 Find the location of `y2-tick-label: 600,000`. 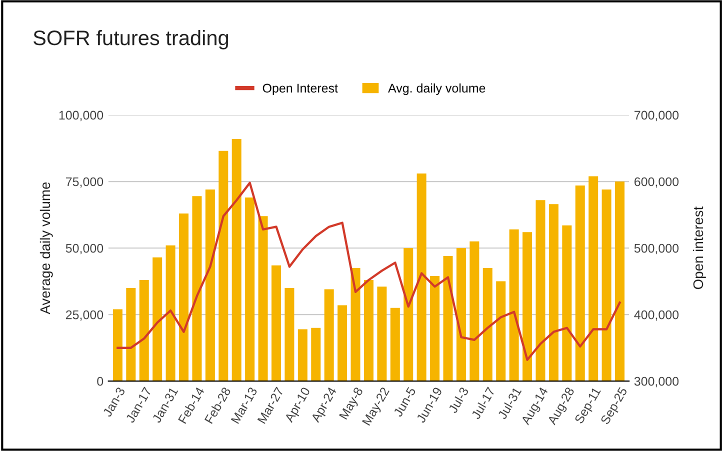

y2-tick-label: 600,000 is located at coordinates (656, 182).